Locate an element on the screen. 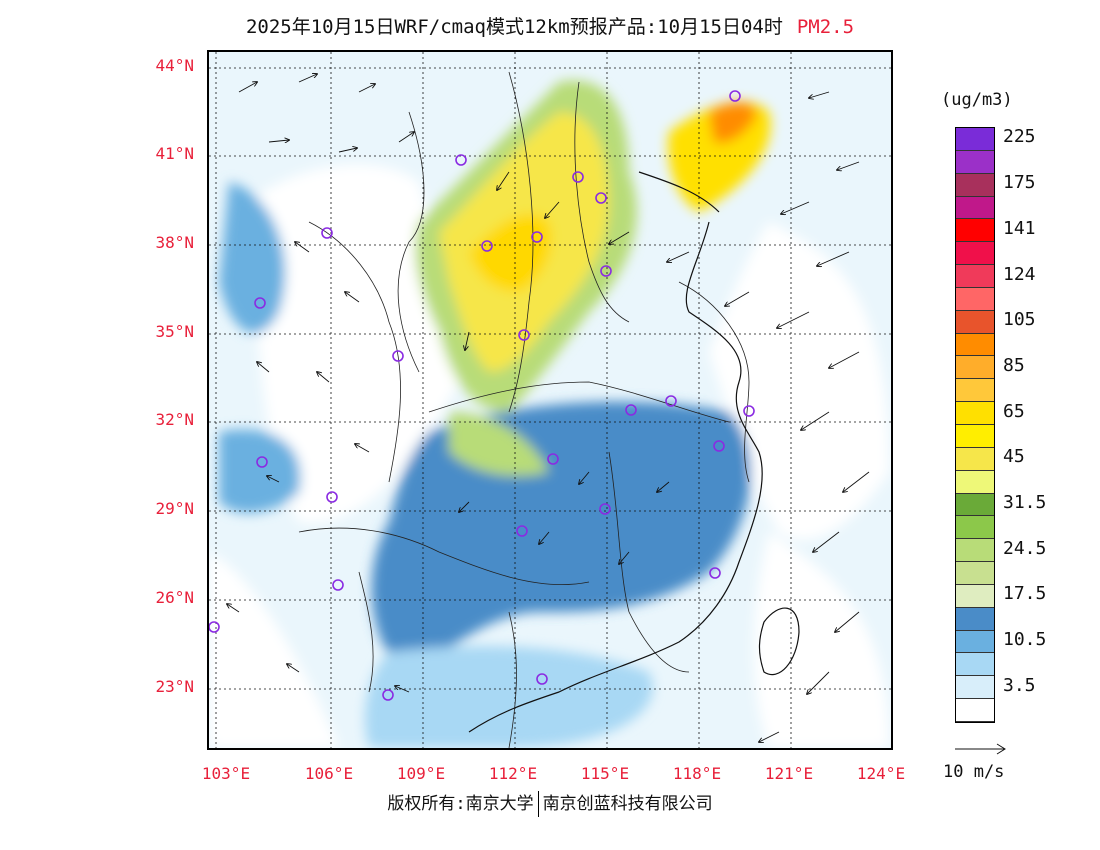 This screenshot has height=850, width=1100. colorbar-label: 85 is located at coordinates (1014, 365).